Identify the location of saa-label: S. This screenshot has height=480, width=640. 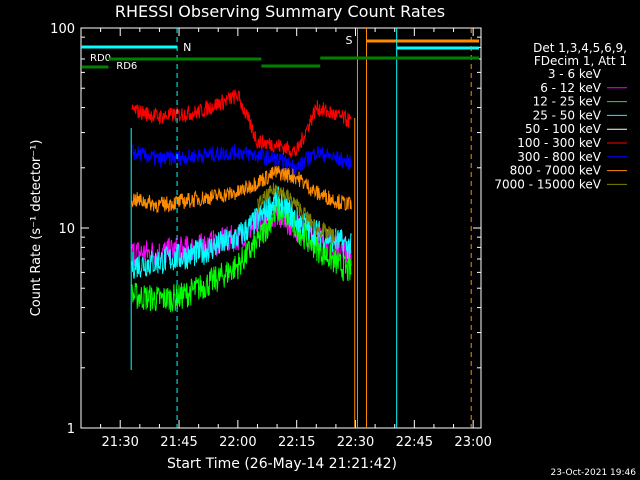
(348, 40).